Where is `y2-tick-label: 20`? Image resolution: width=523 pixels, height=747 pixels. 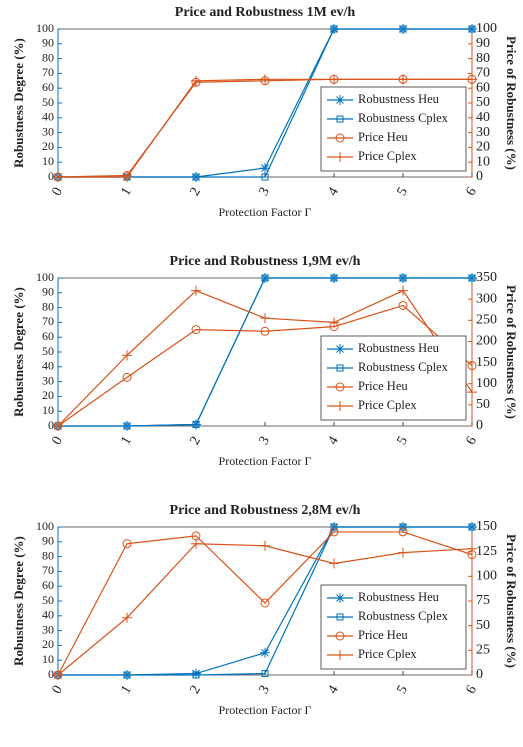
y2-tick-label: 20 is located at coordinates (483, 147).